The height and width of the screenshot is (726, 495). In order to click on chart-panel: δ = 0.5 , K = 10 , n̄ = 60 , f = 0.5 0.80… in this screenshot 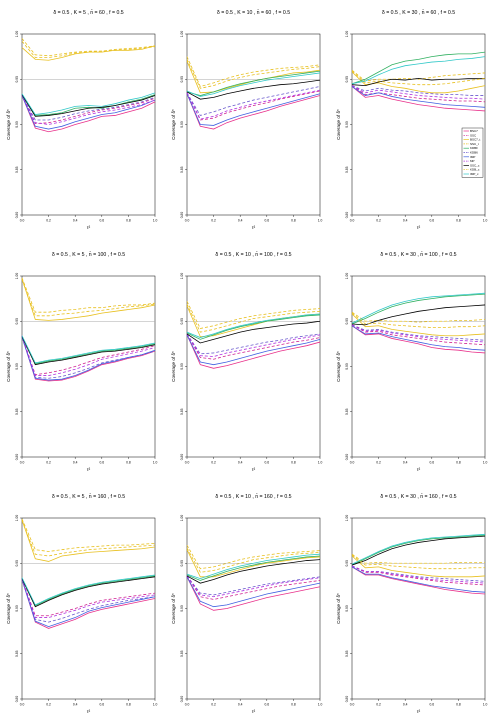, I will do `click(247, 121)`.